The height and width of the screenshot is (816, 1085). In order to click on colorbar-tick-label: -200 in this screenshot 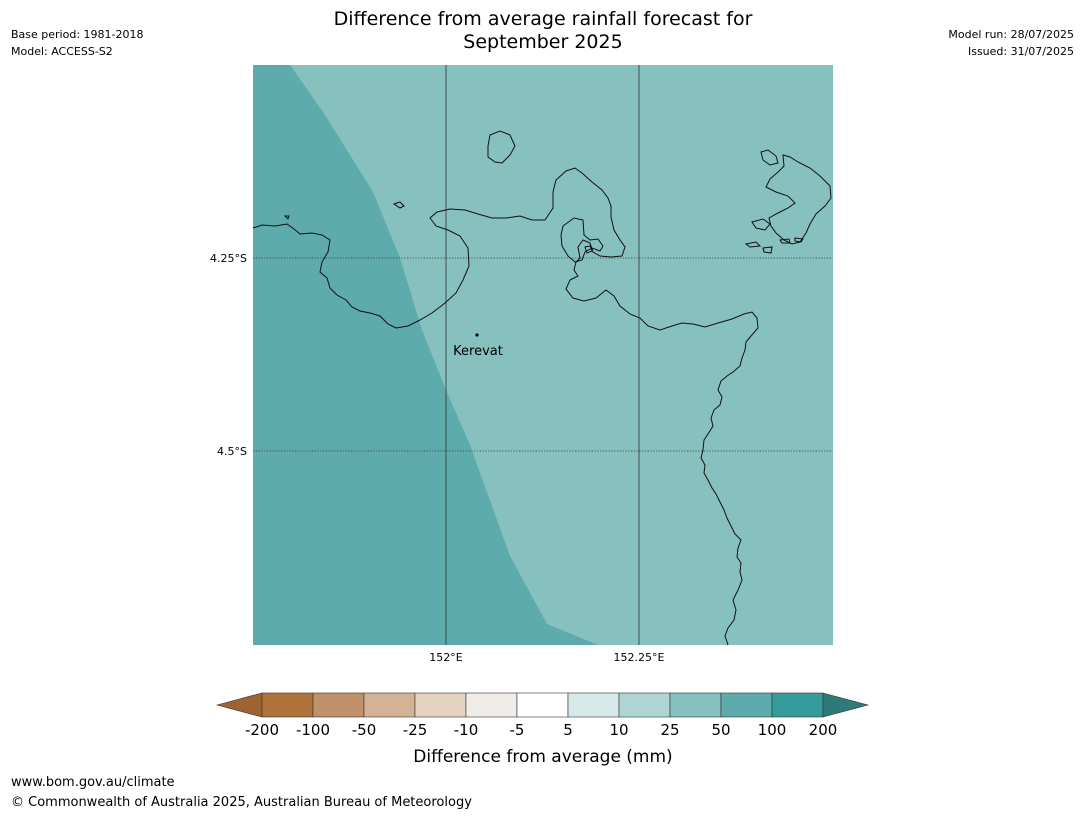, I will do `click(262, 730)`.